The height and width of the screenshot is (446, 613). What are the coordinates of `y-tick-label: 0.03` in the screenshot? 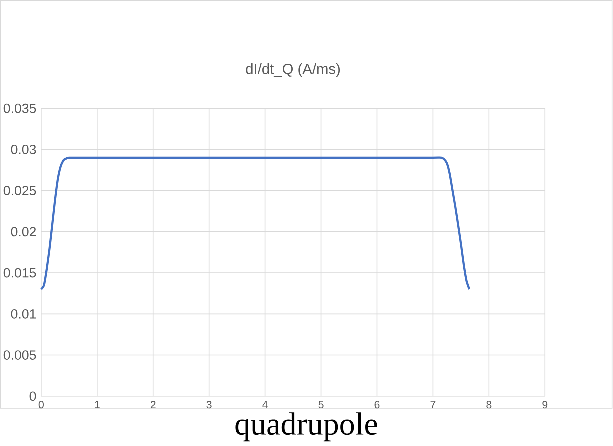 It's located at (23, 150).